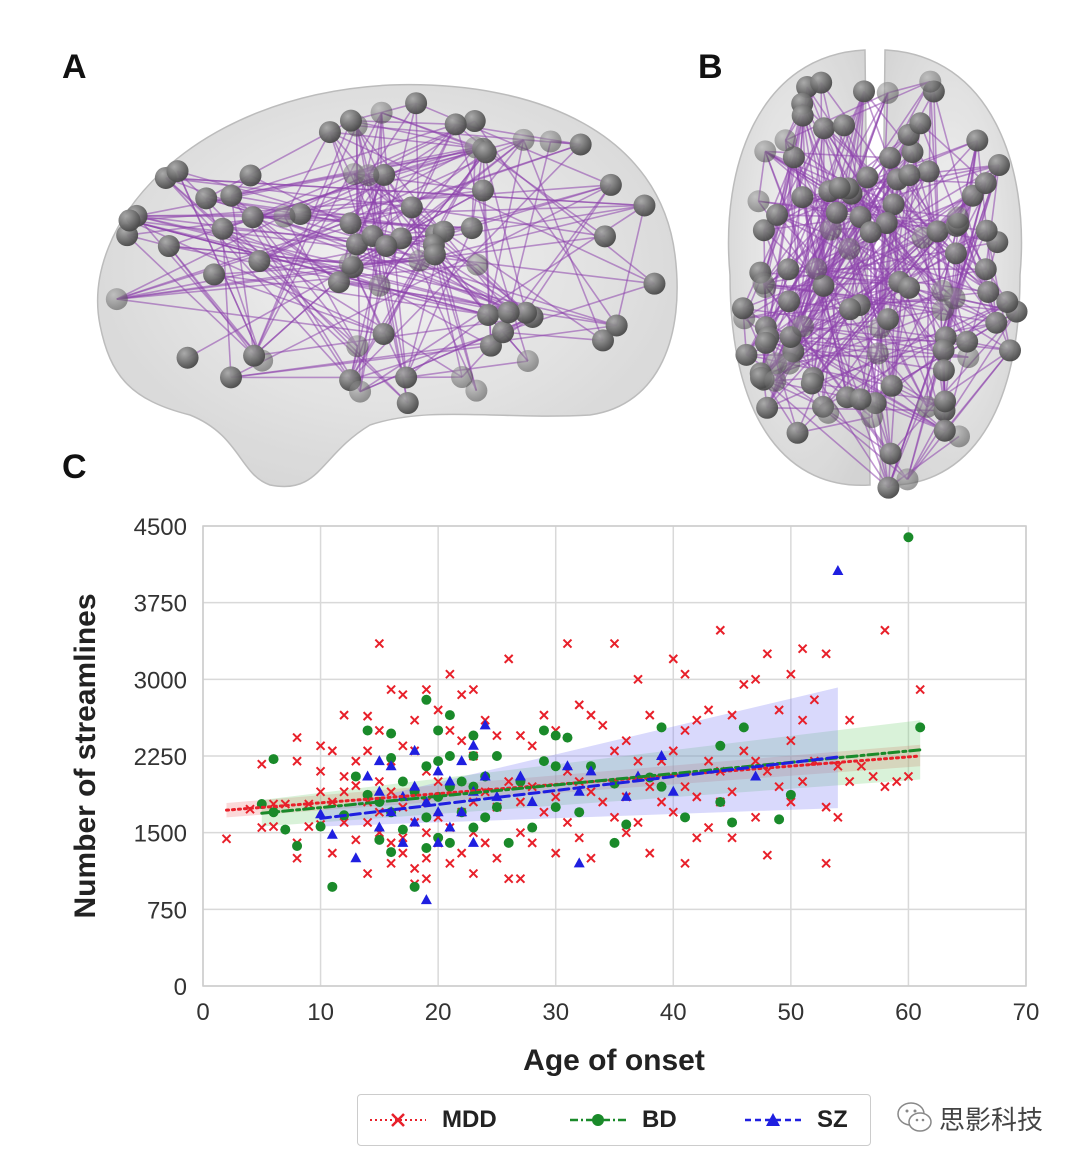 This screenshot has width=1080, height=1167. Describe the element at coordinates (908, 1012) in the screenshot. I see `x-tick-label: 60` at that location.